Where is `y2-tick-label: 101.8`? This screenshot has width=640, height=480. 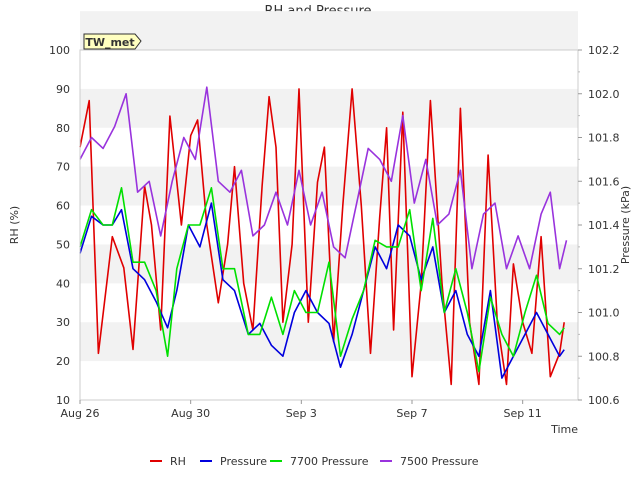 y2-tick-label: 101.8 is located at coordinates (604, 138).